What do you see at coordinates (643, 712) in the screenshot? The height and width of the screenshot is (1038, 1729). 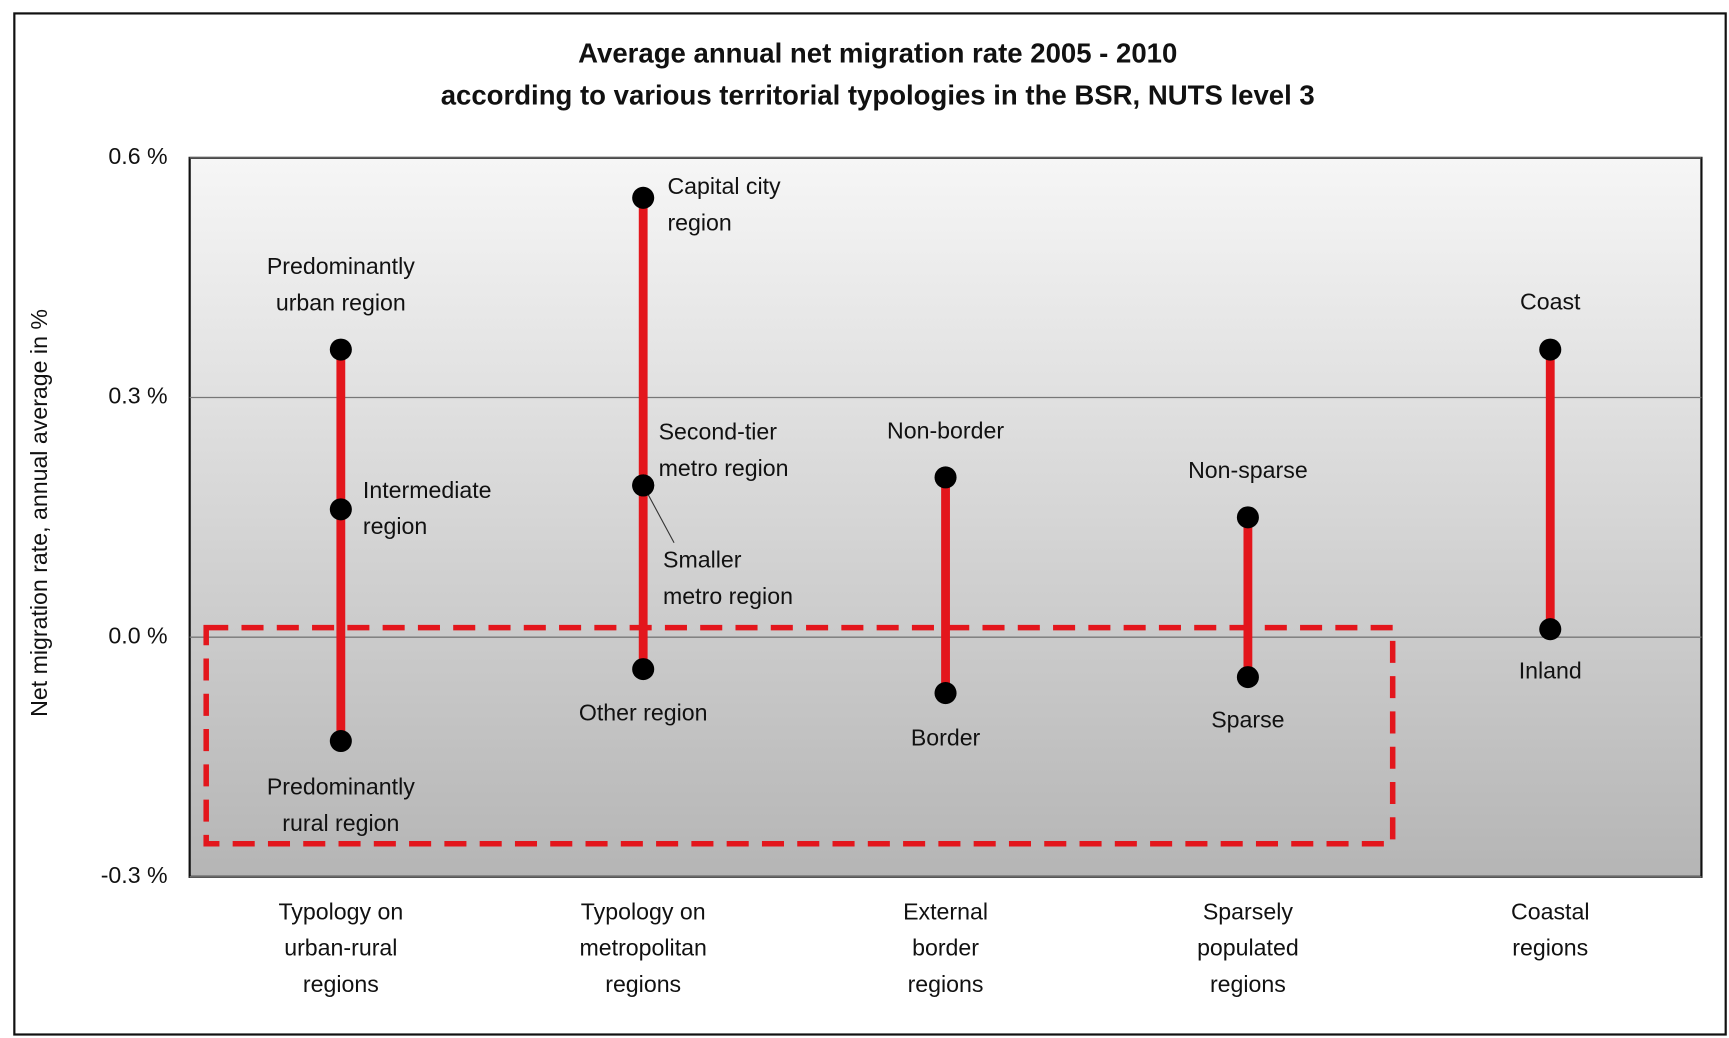 I see `point-label: Other region` at bounding box center [643, 712].